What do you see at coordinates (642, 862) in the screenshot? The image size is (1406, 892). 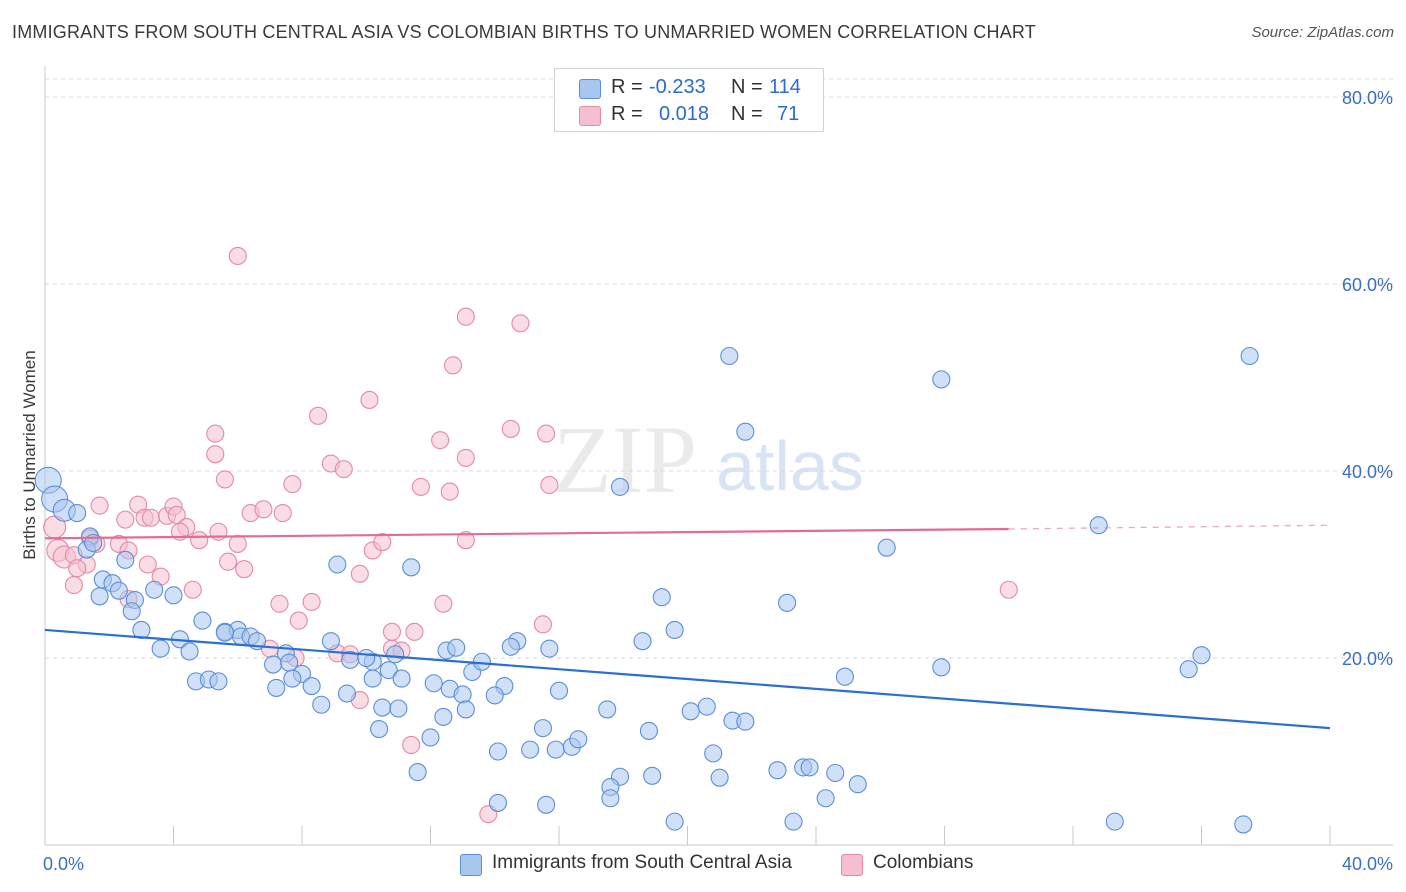 I see `series-label-blue: Immigrants from South Central Asia` at bounding box center [642, 862].